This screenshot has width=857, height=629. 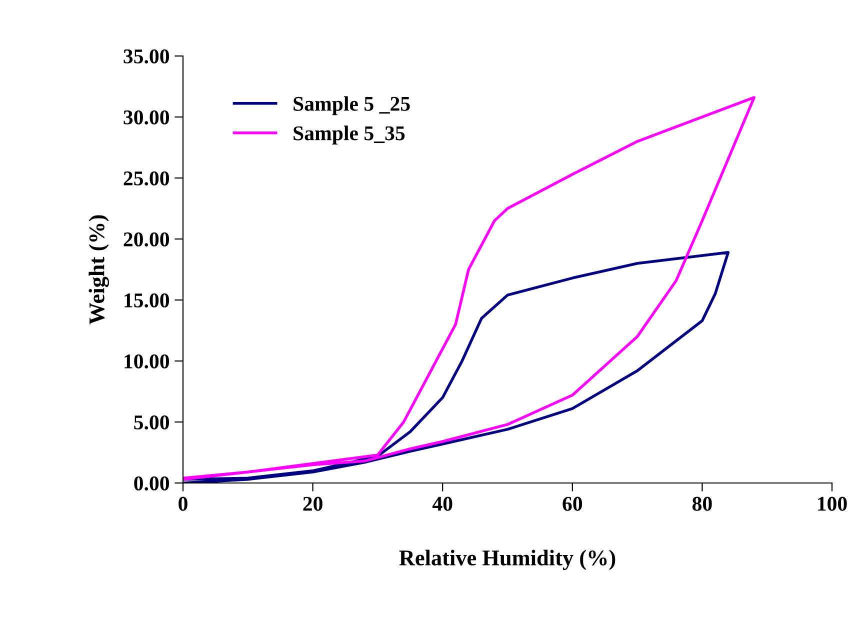 What do you see at coordinates (147, 361) in the screenshot?
I see `y-tick-label: 10.00` at bounding box center [147, 361].